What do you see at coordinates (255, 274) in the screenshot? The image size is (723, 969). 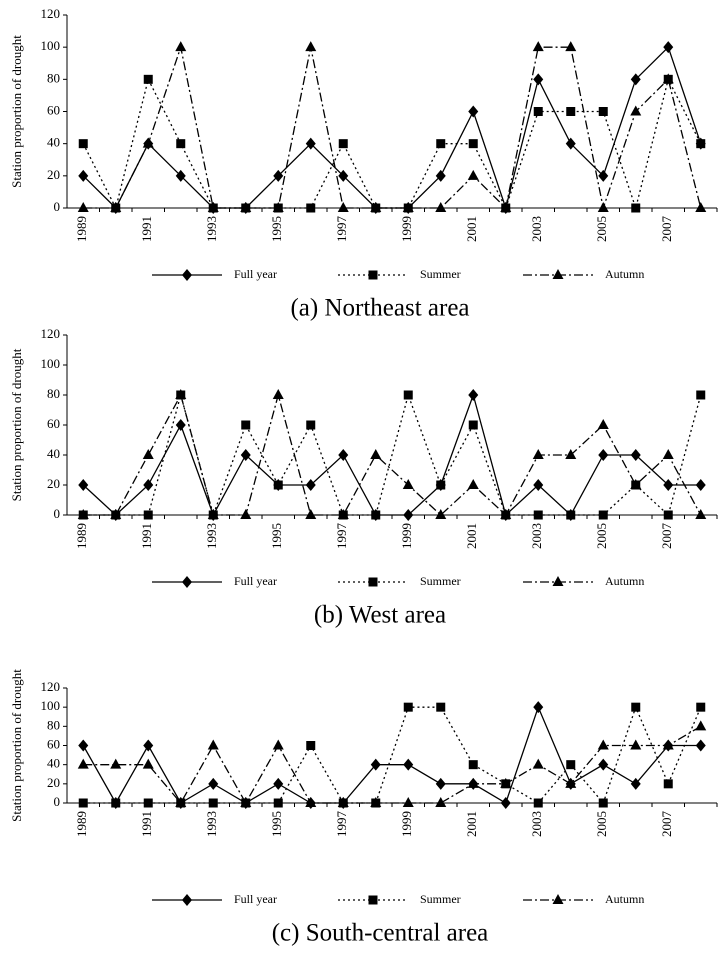 I see `legend-label: Full year` at bounding box center [255, 274].